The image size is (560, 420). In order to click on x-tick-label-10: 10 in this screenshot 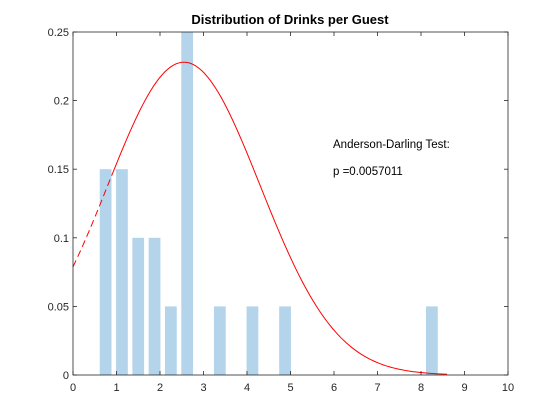, I will do `click(508, 388)`.